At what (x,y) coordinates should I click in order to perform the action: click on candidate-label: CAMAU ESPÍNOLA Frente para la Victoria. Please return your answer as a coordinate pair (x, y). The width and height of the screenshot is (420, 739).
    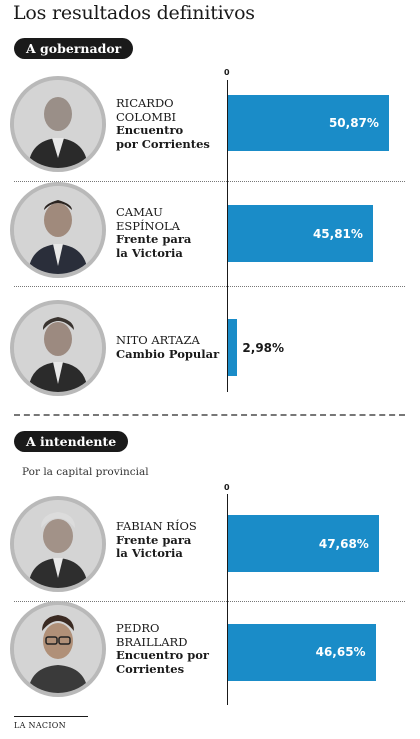
    Looking at the image, I should click on (171, 232).